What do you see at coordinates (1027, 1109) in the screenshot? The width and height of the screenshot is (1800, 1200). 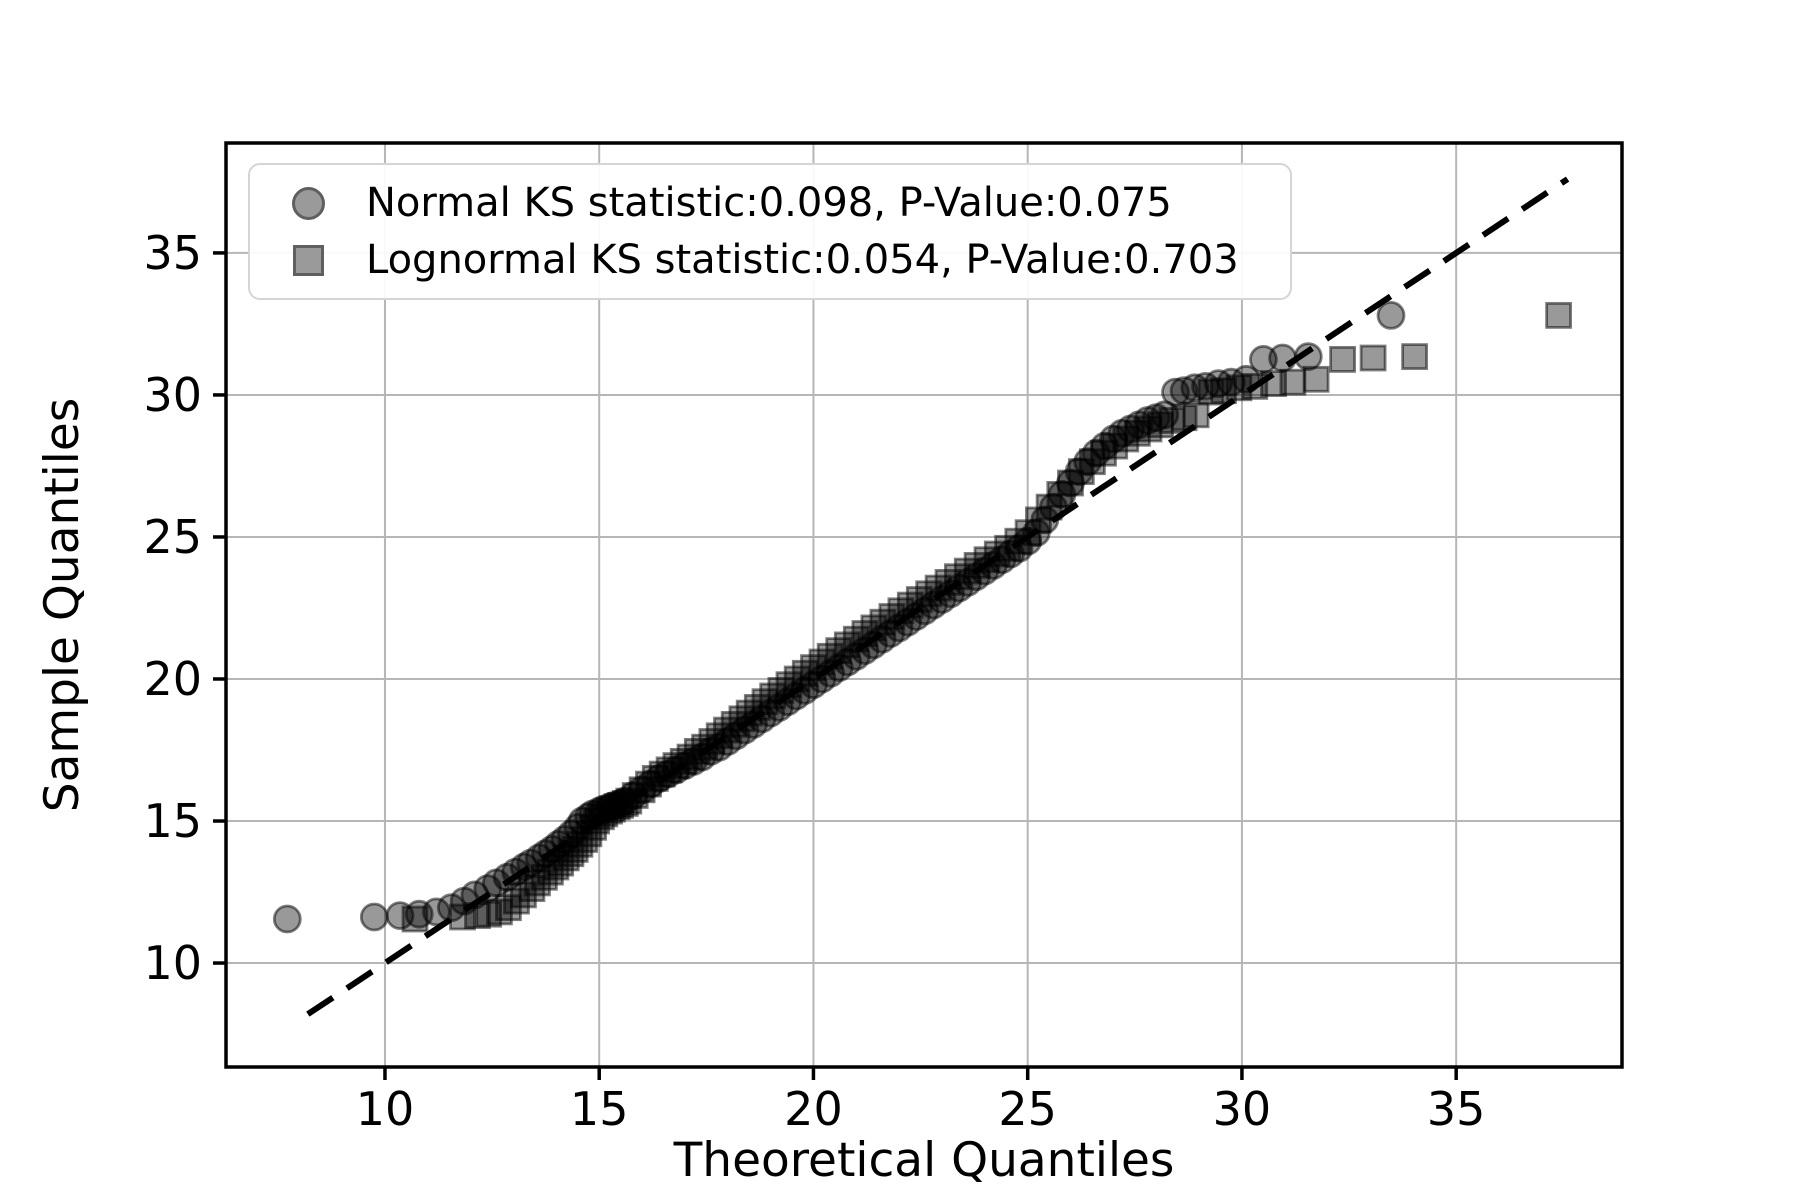 I see `x-tick-label: 25` at bounding box center [1027, 1109].